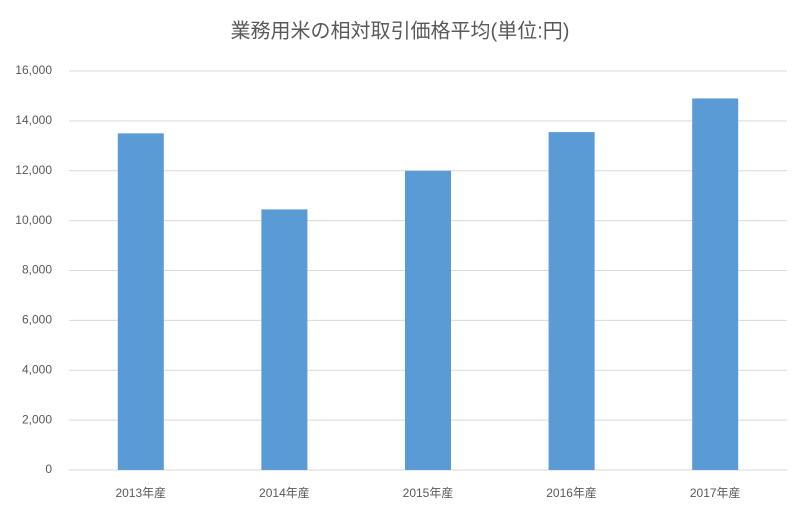 Image resolution: width=800 pixels, height=512 pixels. What do you see at coordinates (37, 419) in the screenshot?
I see `y-tick-label: 2,000` at bounding box center [37, 419].